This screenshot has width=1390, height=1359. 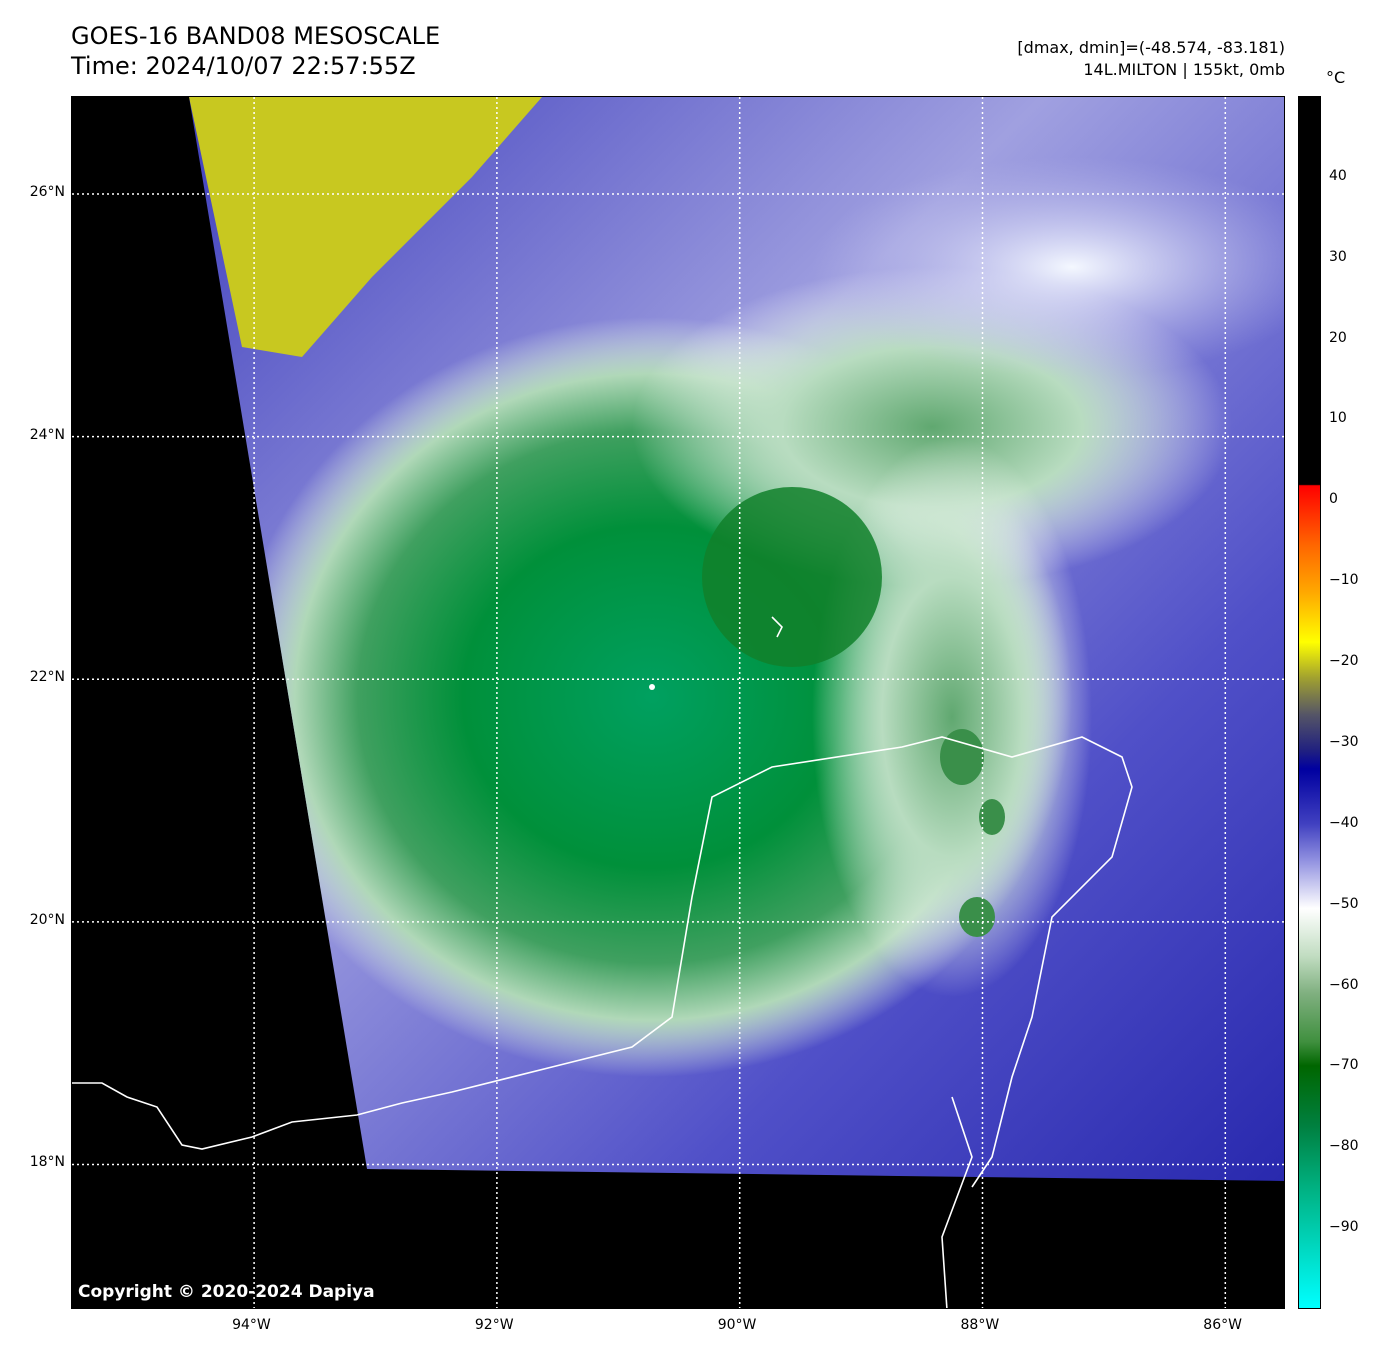 What do you see at coordinates (226, 1292) in the screenshot?
I see `copyright-text: Copyright © 2020-2024 Dapiya` at bounding box center [226, 1292].